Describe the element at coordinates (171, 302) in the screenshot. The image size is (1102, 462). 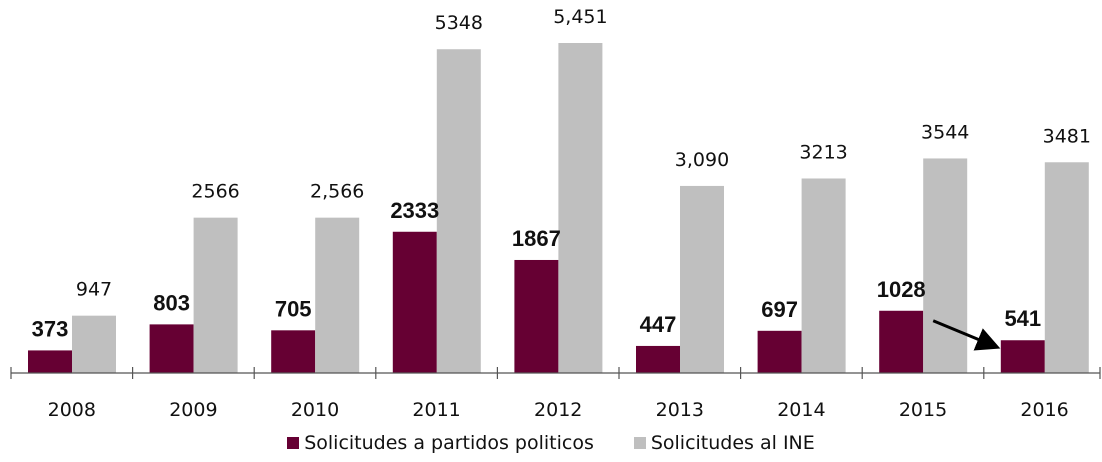
I see `data-label-partidos-2009: 803` at that location.